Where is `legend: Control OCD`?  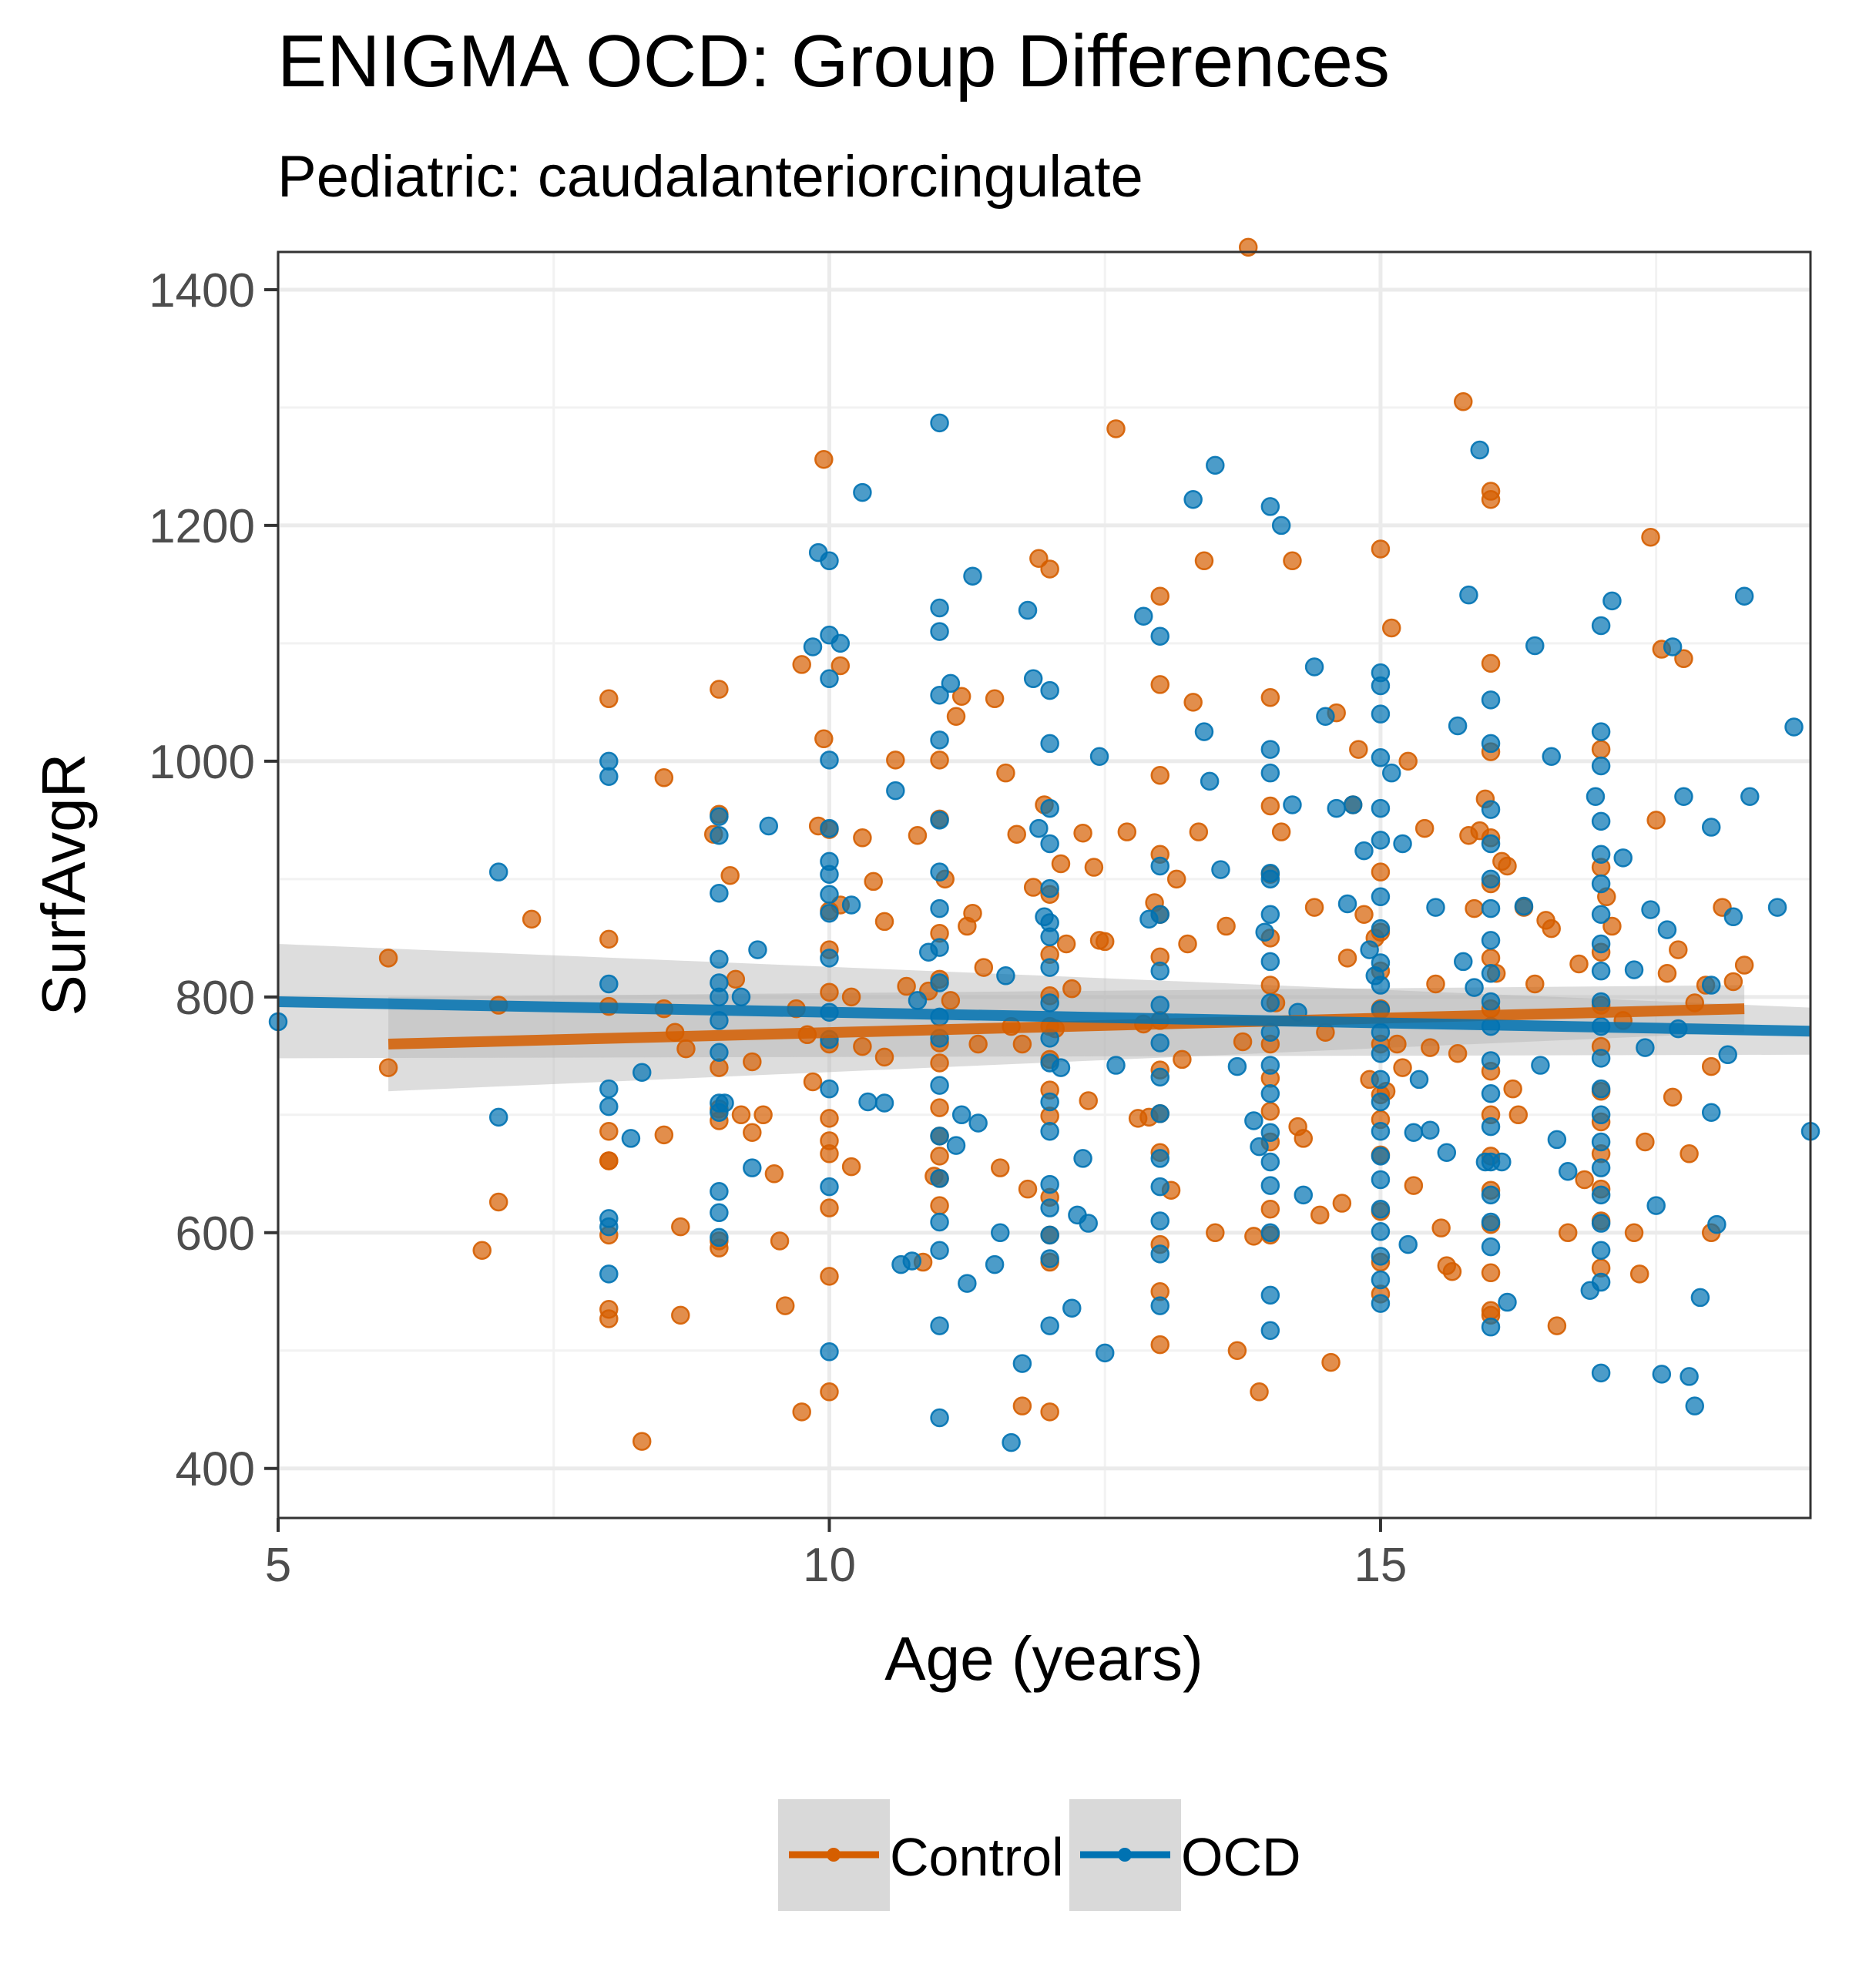 legend: Control OCD is located at coordinates (1039, 1855).